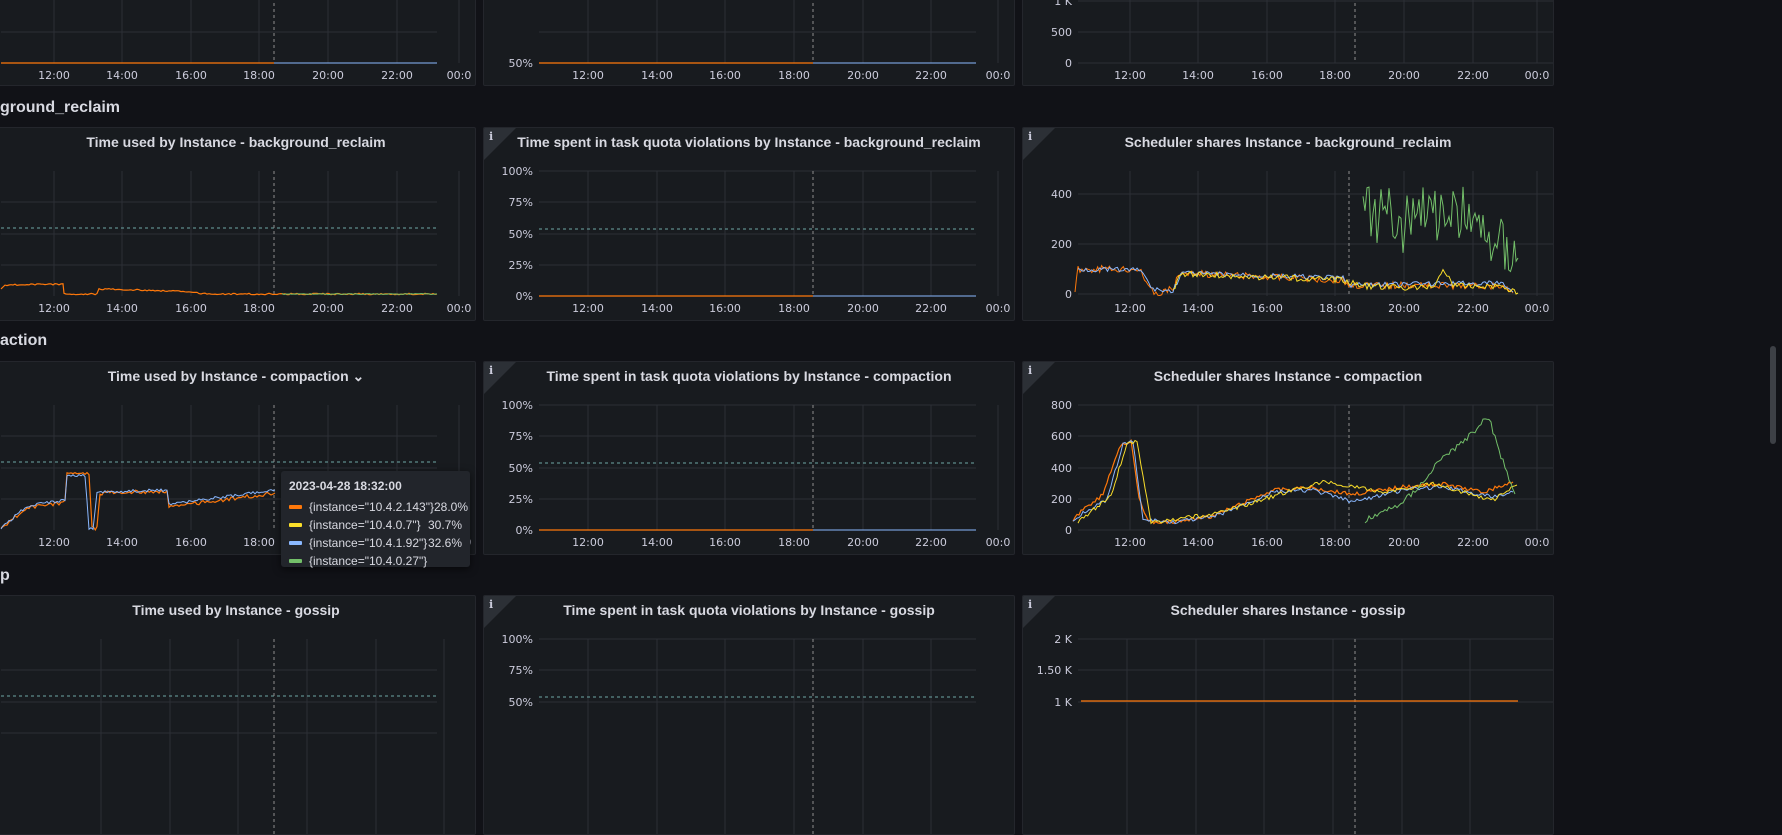 Image resolution: width=1782 pixels, height=835 pixels. What do you see at coordinates (368, 543) in the screenshot?
I see `tooltip-series-label: {instance="10.4.1.92"}` at bounding box center [368, 543].